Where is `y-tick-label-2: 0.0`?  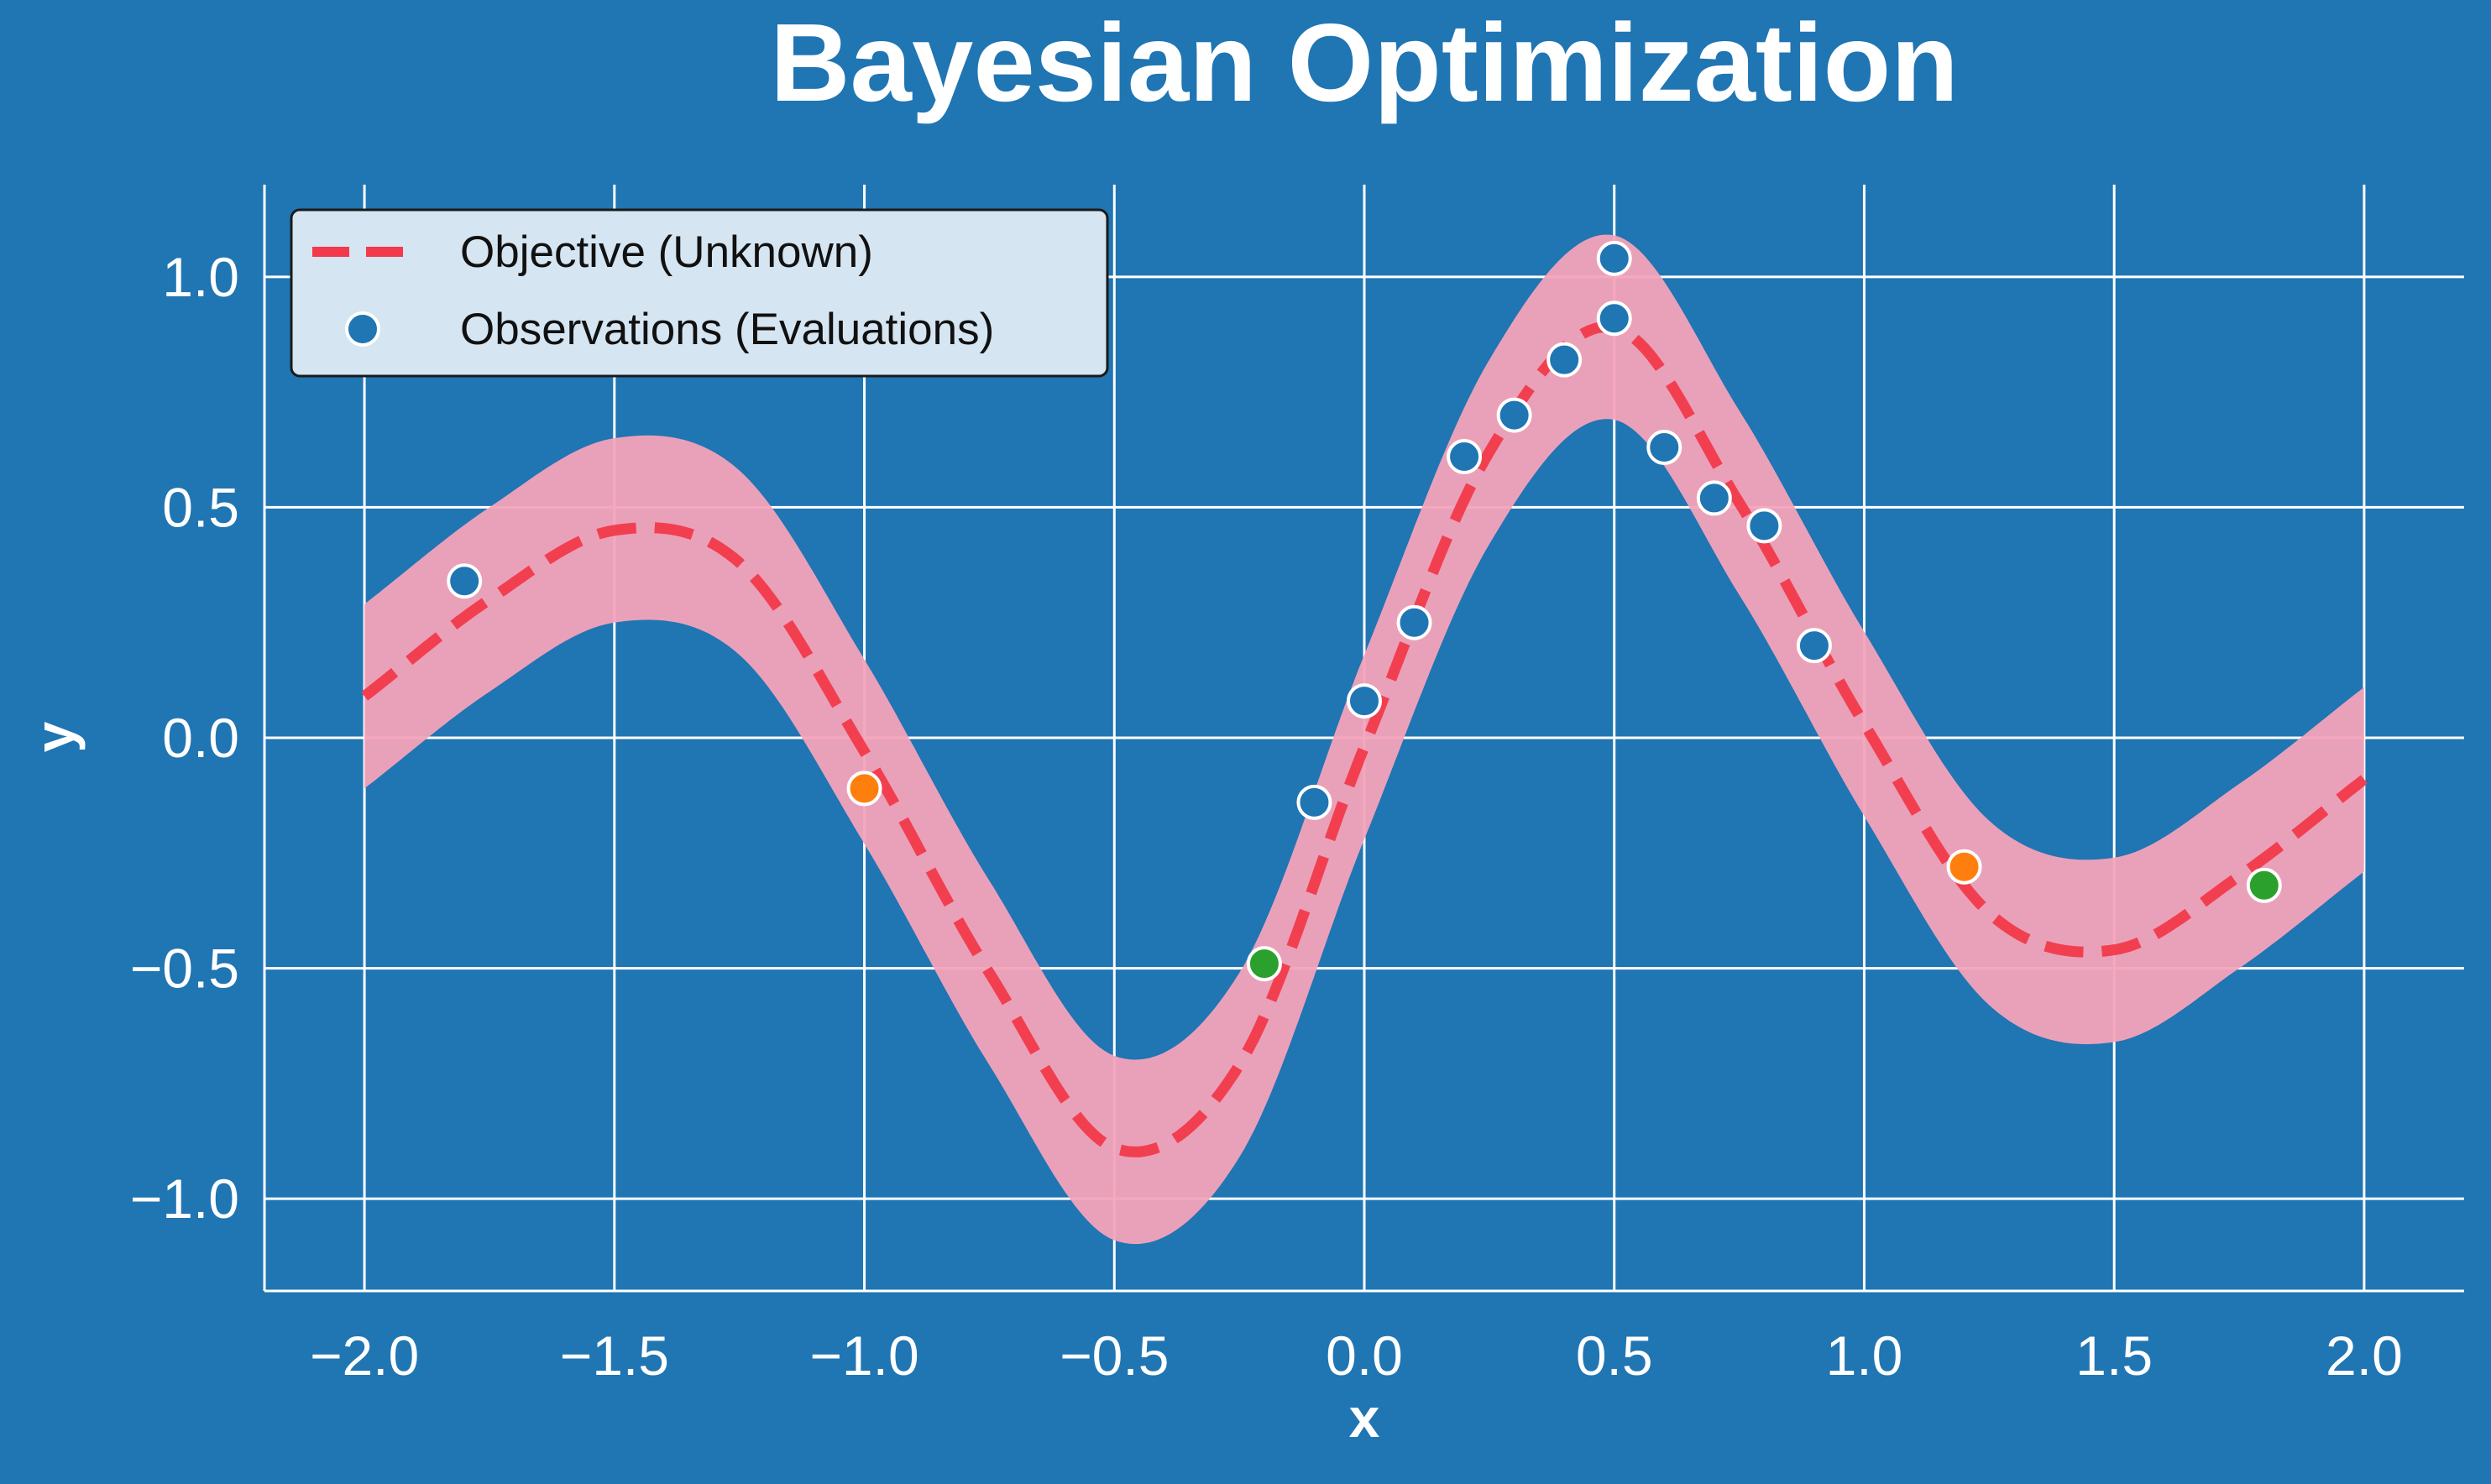 y-tick-label-2: 0.0 is located at coordinates (201, 738).